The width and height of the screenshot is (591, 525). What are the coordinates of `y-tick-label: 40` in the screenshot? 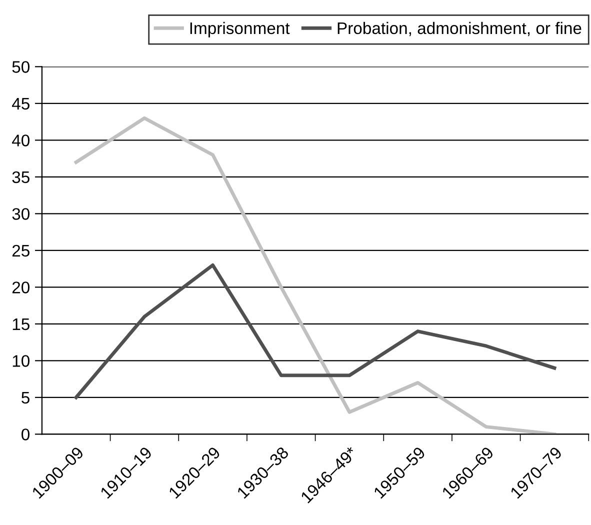 It's located at (21, 140).